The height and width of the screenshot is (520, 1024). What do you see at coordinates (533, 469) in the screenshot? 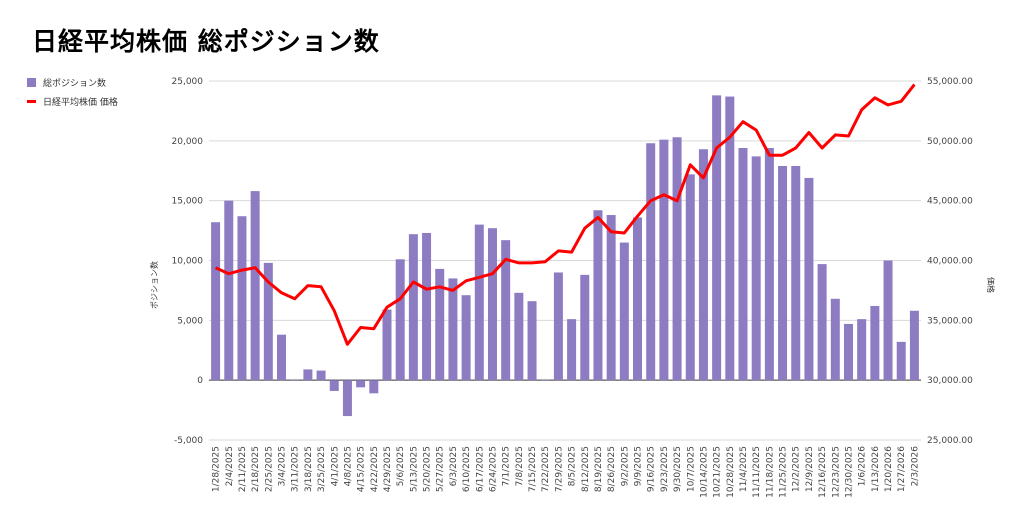
I see `x-tick-label: 7/15/2025` at bounding box center [533, 469].